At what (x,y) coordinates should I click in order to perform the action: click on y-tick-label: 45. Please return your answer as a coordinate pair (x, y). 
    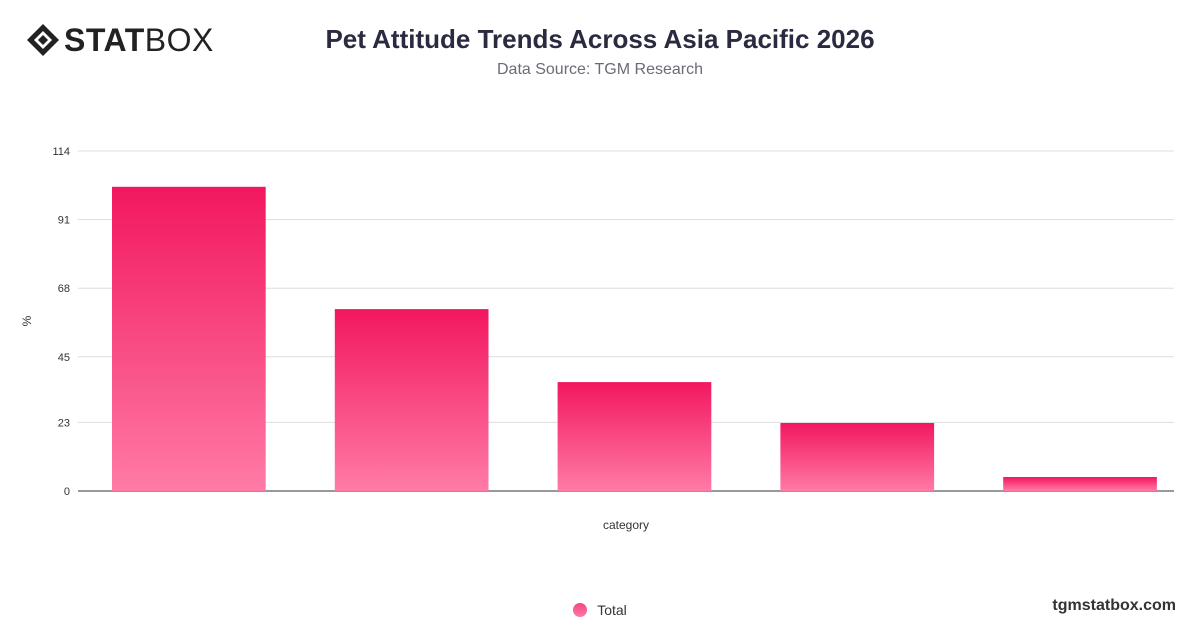
    Looking at the image, I should click on (64, 358).